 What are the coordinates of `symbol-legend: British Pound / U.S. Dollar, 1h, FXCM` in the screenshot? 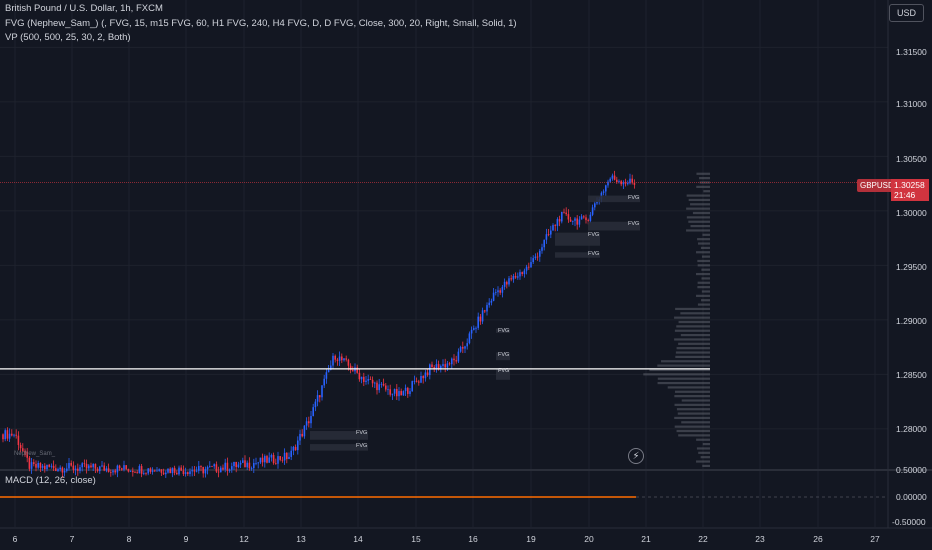 It's located at (84, 8).